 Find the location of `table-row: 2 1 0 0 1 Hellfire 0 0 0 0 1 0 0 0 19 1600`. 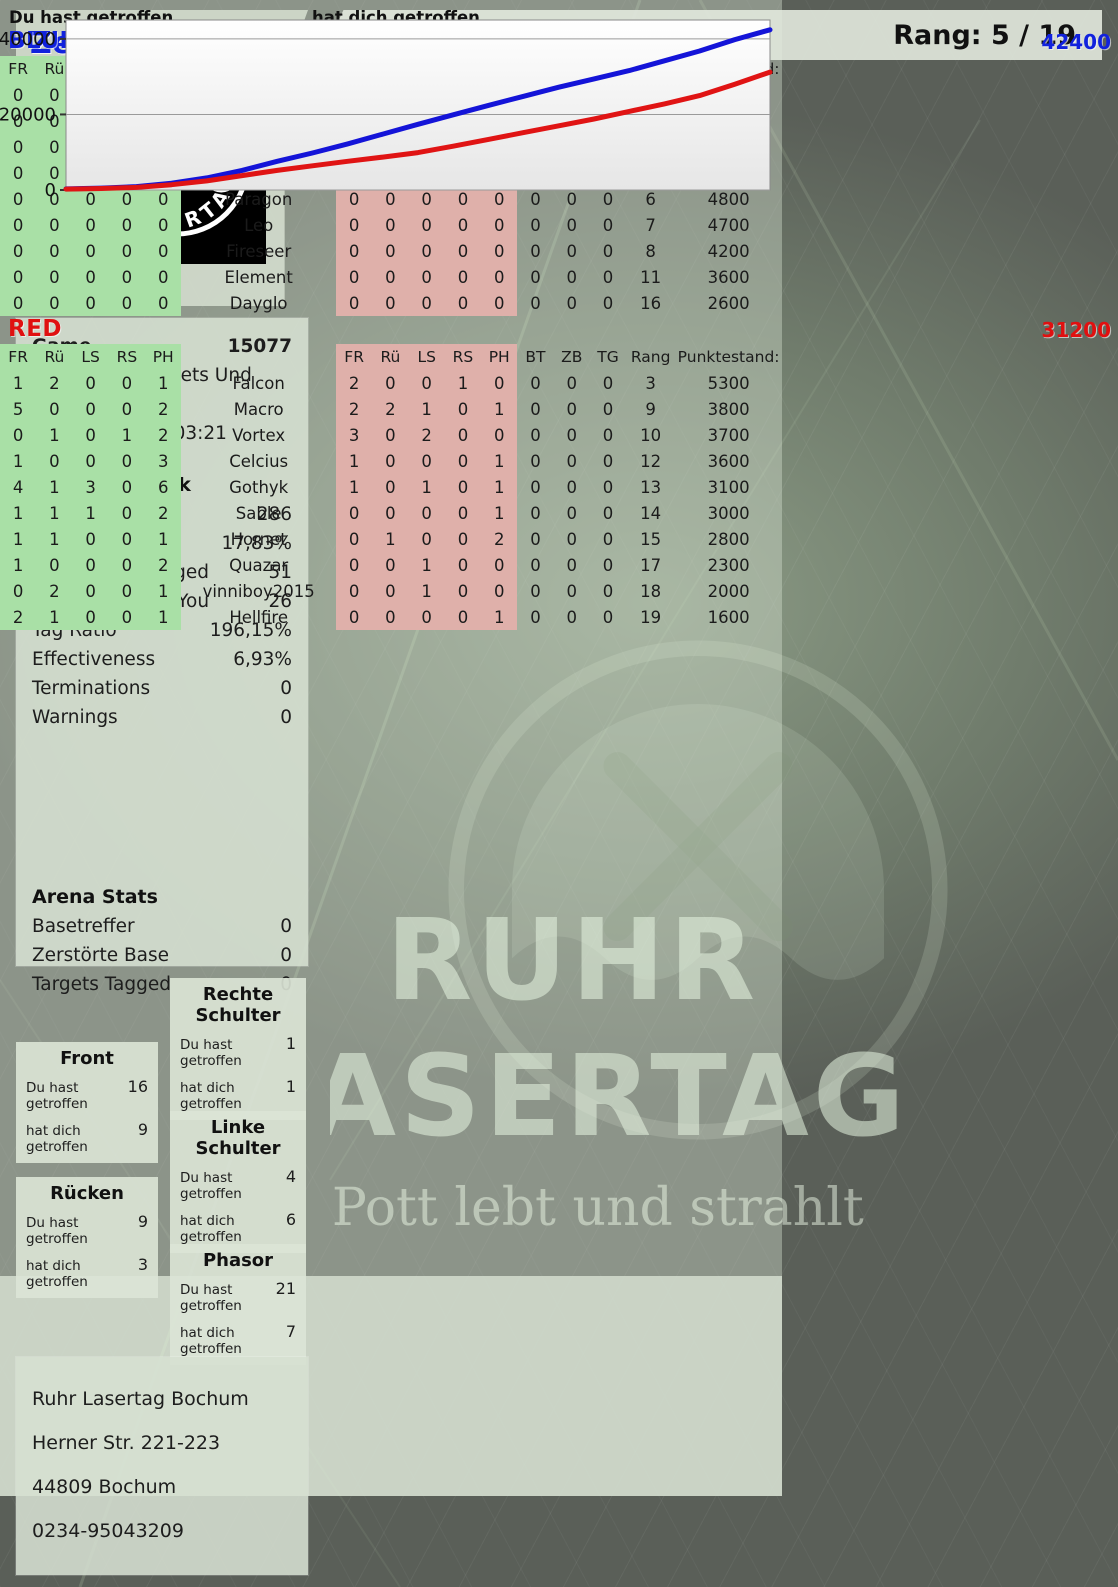

table-row: 2 1 0 0 1 Hellfire 0 0 0 0 1 0 0 0 19 1600 is located at coordinates (391, 617).